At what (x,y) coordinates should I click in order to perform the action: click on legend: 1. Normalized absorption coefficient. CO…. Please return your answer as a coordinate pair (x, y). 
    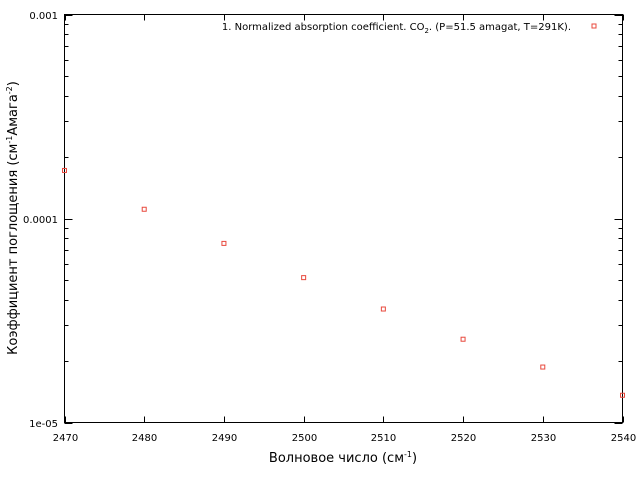
    Looking at the image, I should click on (409, 28).